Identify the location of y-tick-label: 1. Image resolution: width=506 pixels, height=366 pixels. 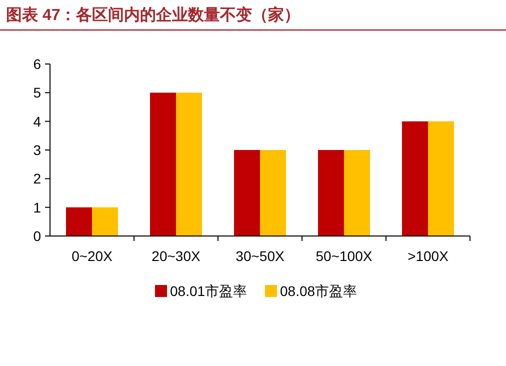
(37, 207).